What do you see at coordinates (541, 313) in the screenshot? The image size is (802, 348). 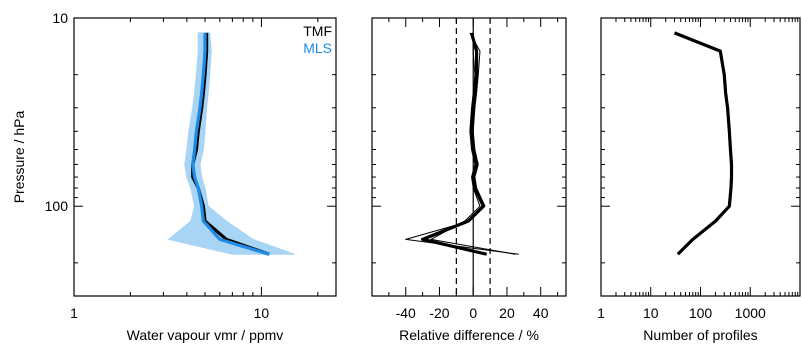 I see `x-tick-label: 40` at bounding box center [541, 313].